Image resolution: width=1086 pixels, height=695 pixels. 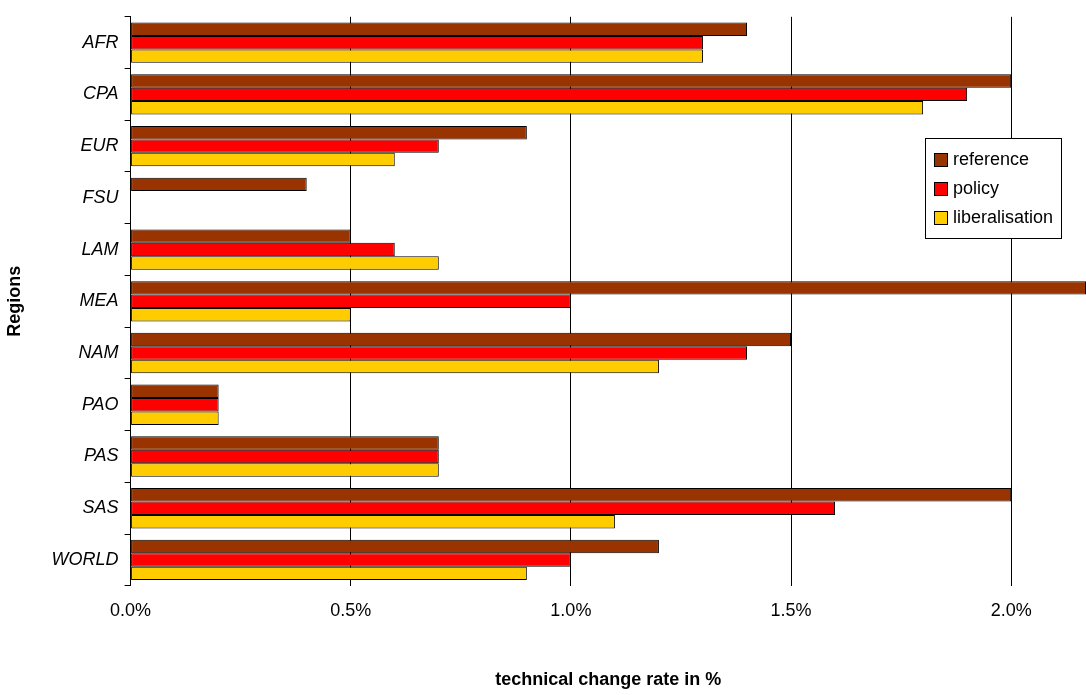 I want to click on y-tick-label: LAM, so click(x=100, y=248).